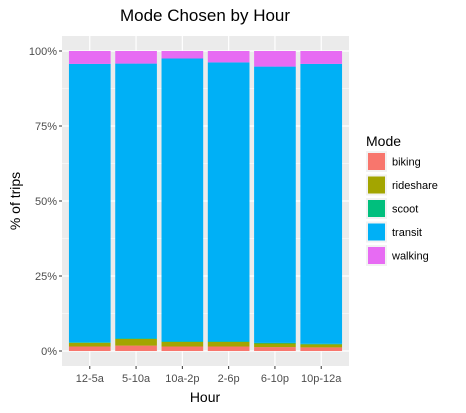  Describe the element at coordinates (406, 163) in the screenshot. I see `legend-label-biking: biking` at that location.